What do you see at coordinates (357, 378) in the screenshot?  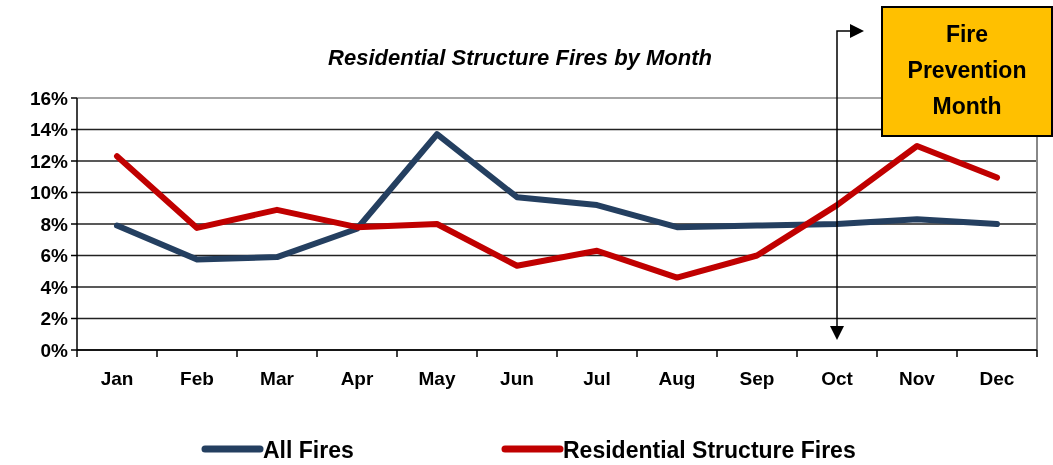 I see `x-tick-label: Apr` at bounding box center [357, 378].